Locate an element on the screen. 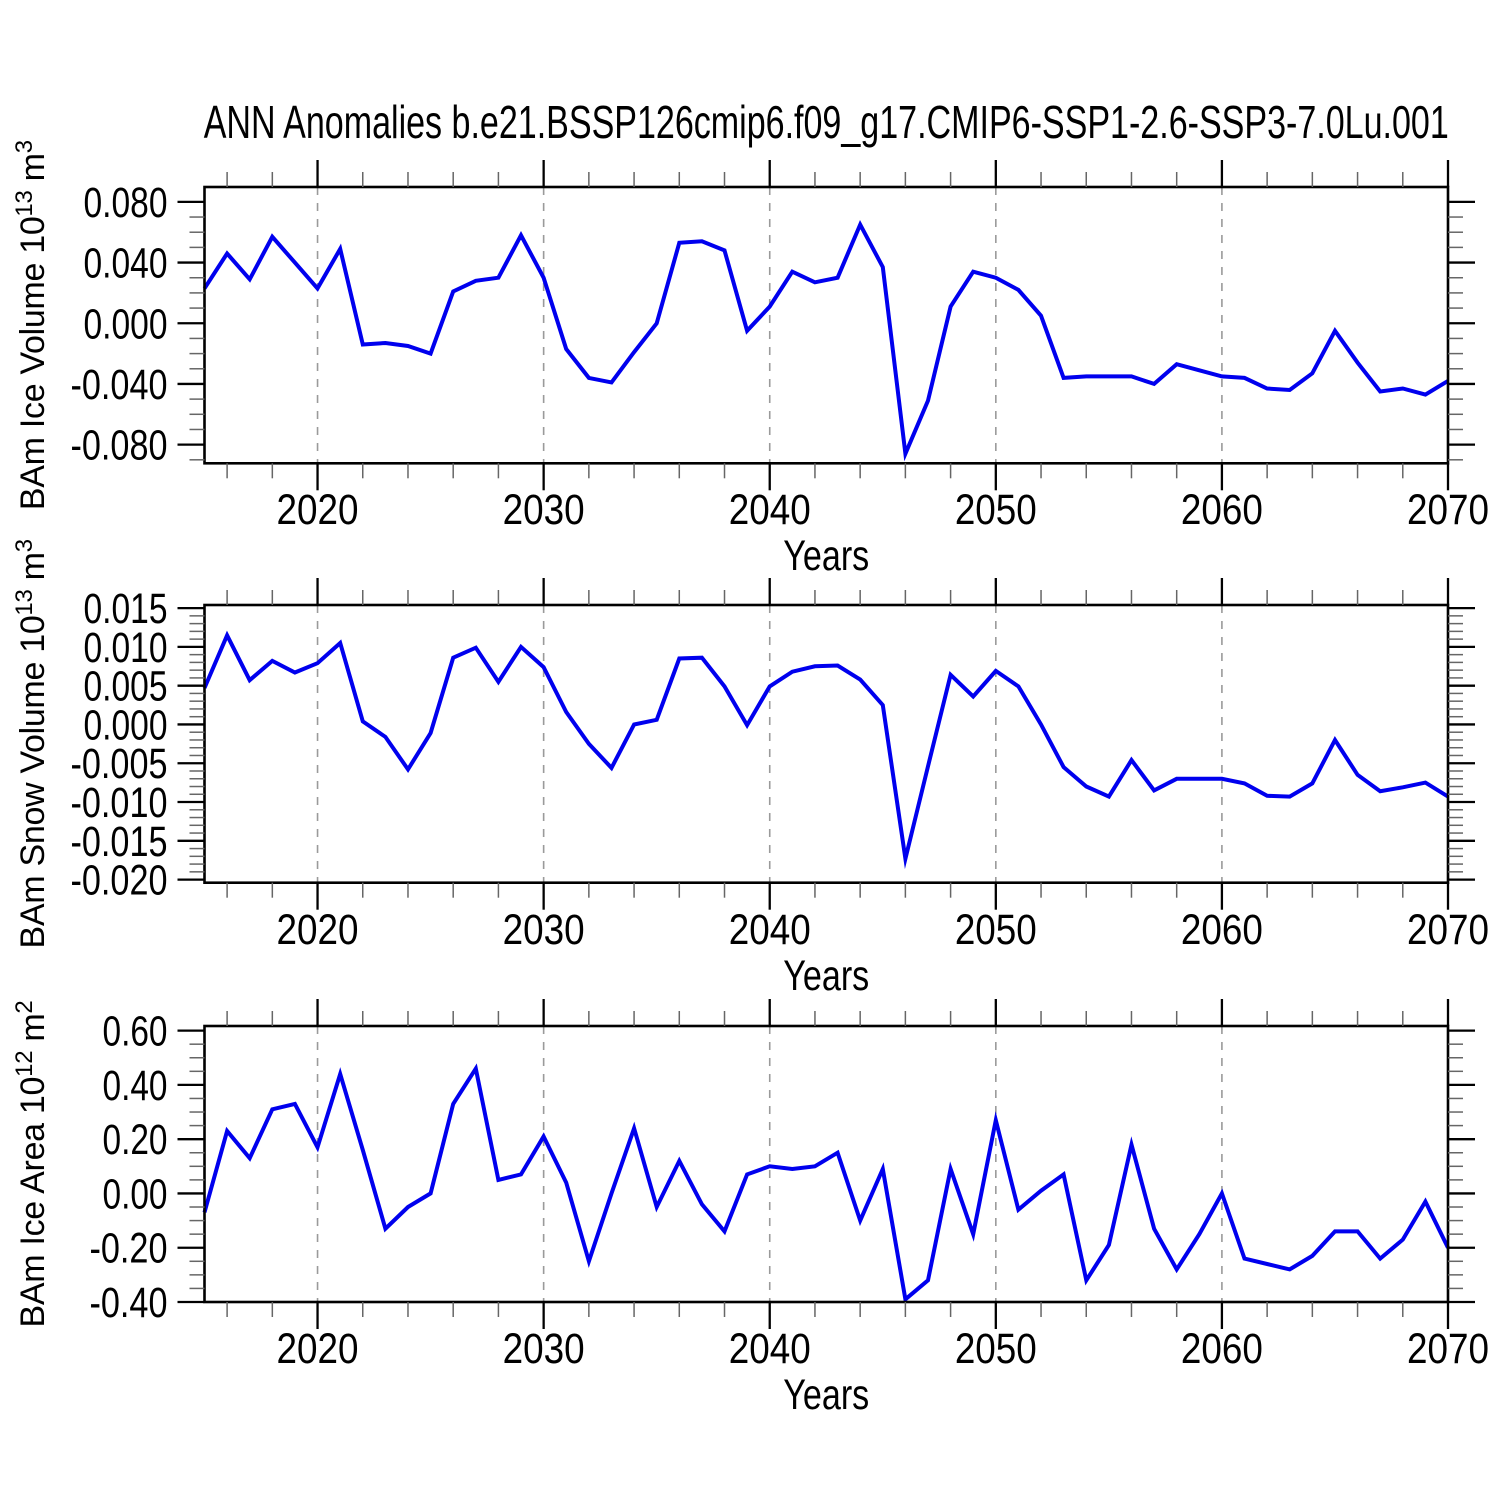  y-tick-label: 0.005 is located at coordinates (126, 687).